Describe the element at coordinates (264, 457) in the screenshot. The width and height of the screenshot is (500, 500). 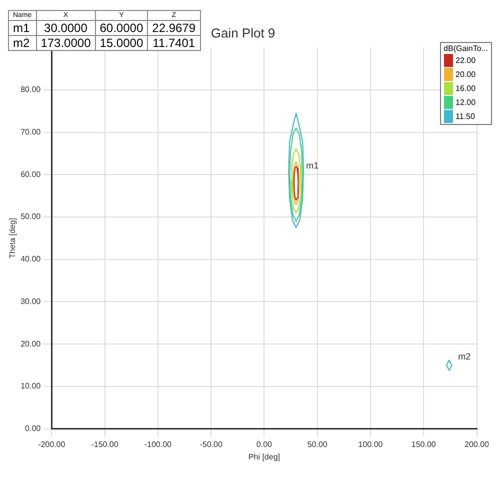
I see `x-axis-title: Phi [deg]` at that location.